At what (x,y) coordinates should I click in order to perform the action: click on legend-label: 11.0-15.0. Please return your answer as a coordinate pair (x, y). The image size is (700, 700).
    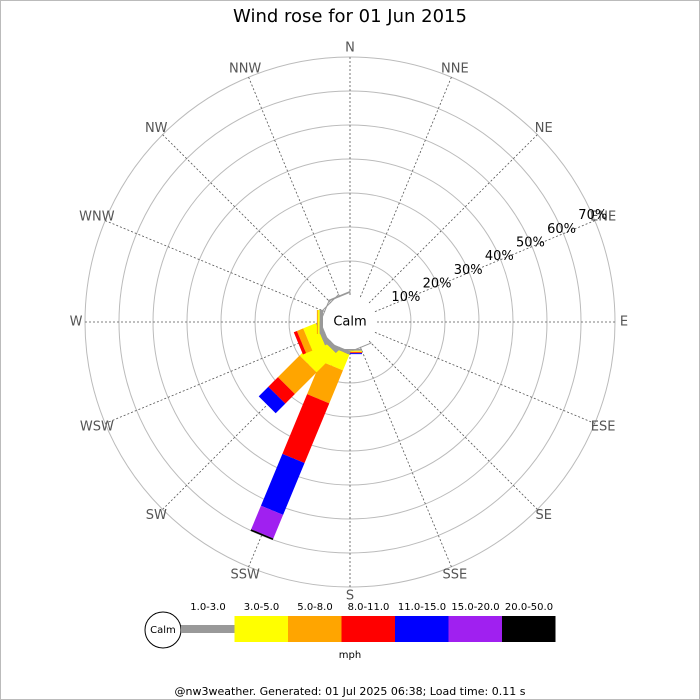
    Looking at the image, I should click on (422, 607).